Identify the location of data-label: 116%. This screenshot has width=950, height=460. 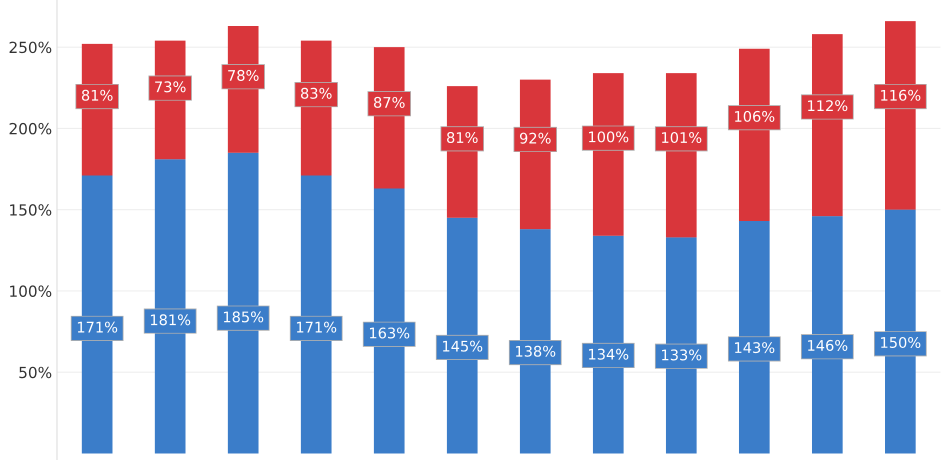
(900, 95).